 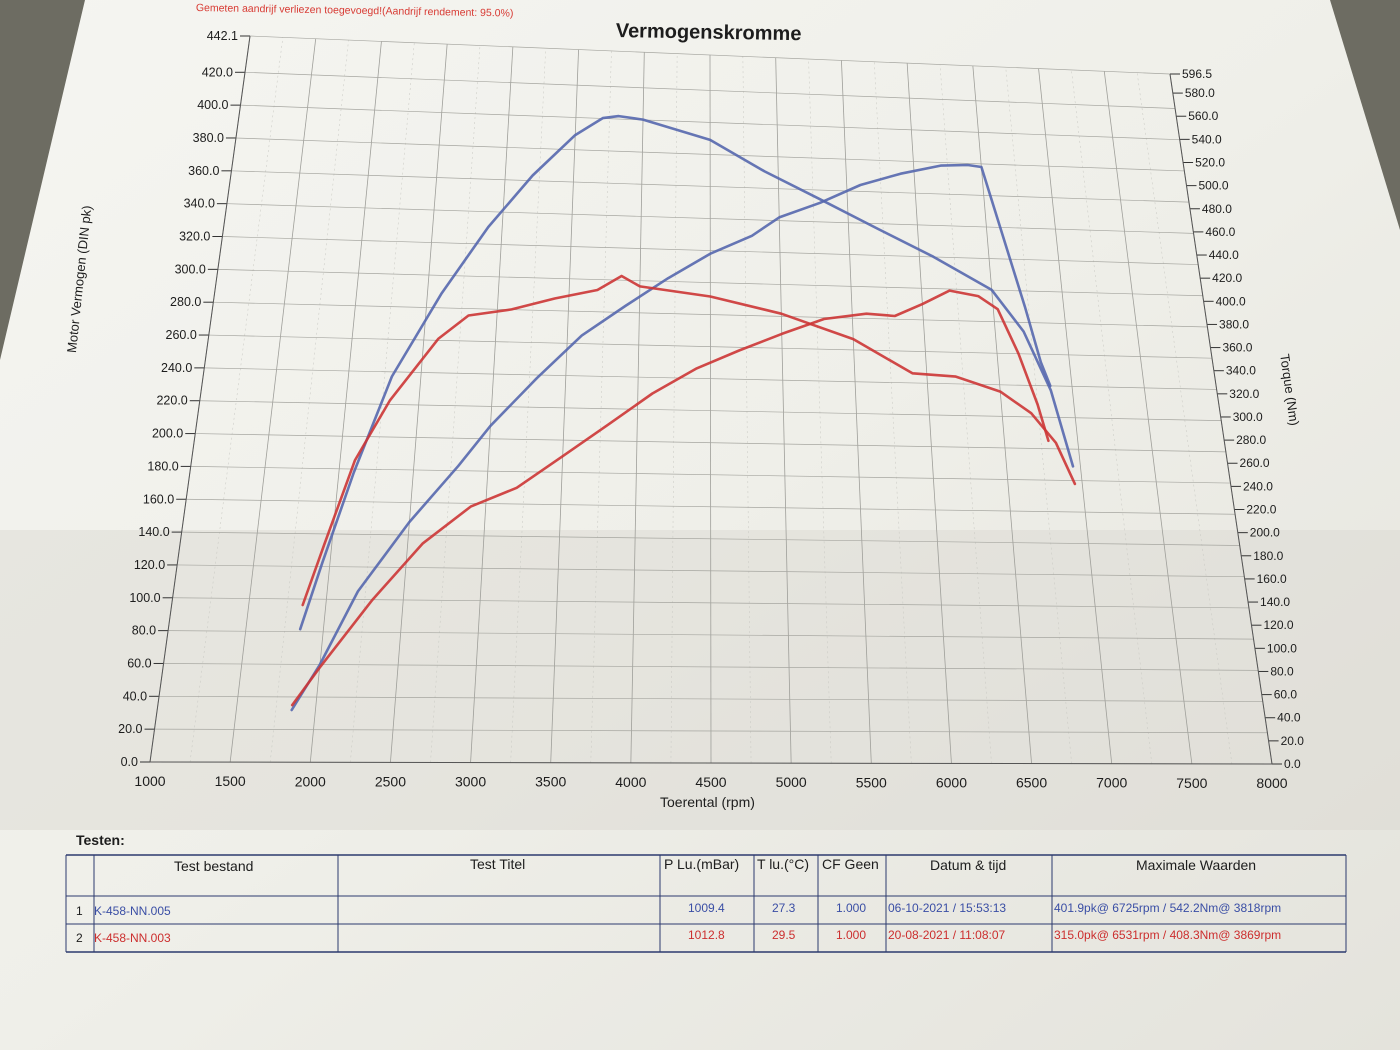 I want to click on y2-tick-label: 40.0, so click(x=1289, y=718).